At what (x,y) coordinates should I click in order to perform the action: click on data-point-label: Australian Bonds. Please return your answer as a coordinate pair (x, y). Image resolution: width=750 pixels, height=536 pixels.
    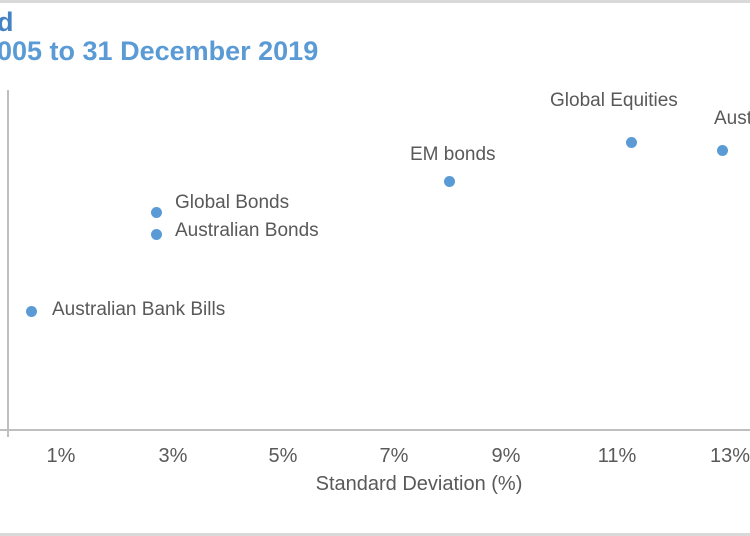
    Looking at the image, I should click on (247, 230).